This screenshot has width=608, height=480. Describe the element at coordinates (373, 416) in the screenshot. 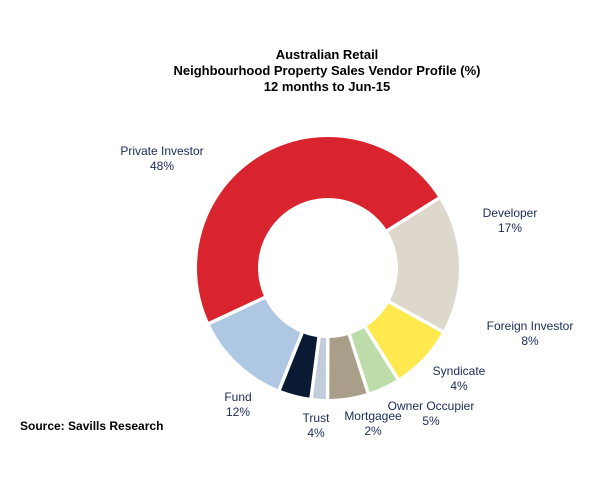

I see `slice-label-mortgagee: Mortgagee` at that location.